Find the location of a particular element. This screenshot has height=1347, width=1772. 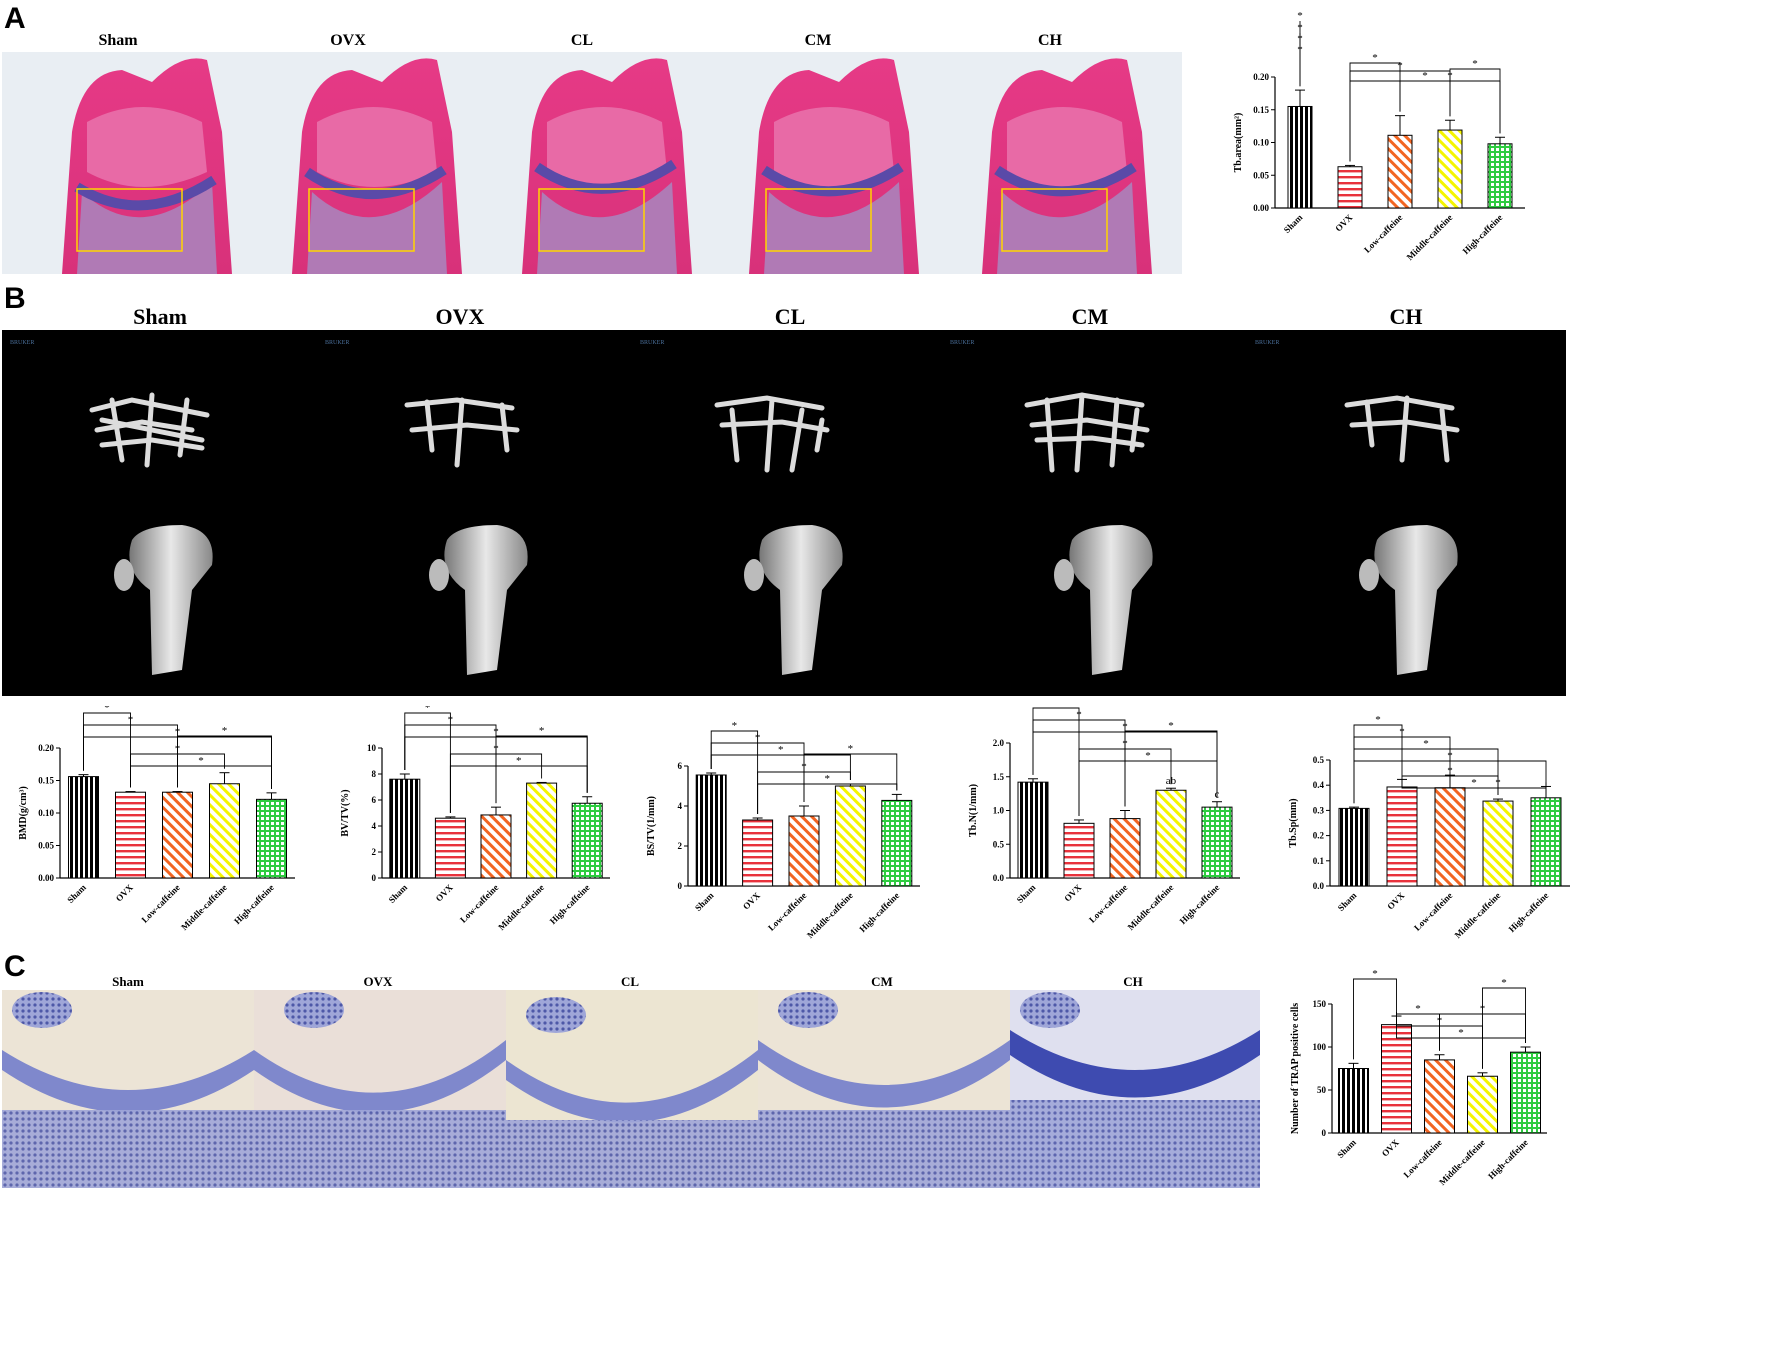

y-tick-label: 0.00 is located at coordinates (46, 878).